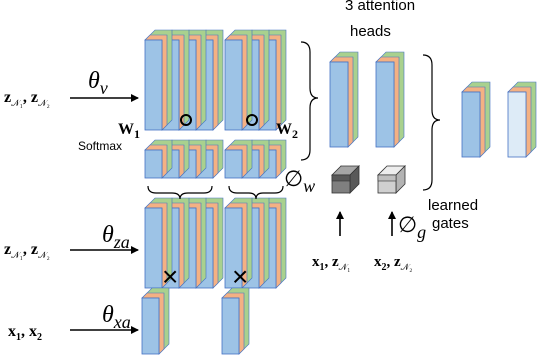 The height and width of the screenshot is (364, 547). Describe the element at coordinates (385, 104) in the screenshot. I see `head-2-front-face` at that location.